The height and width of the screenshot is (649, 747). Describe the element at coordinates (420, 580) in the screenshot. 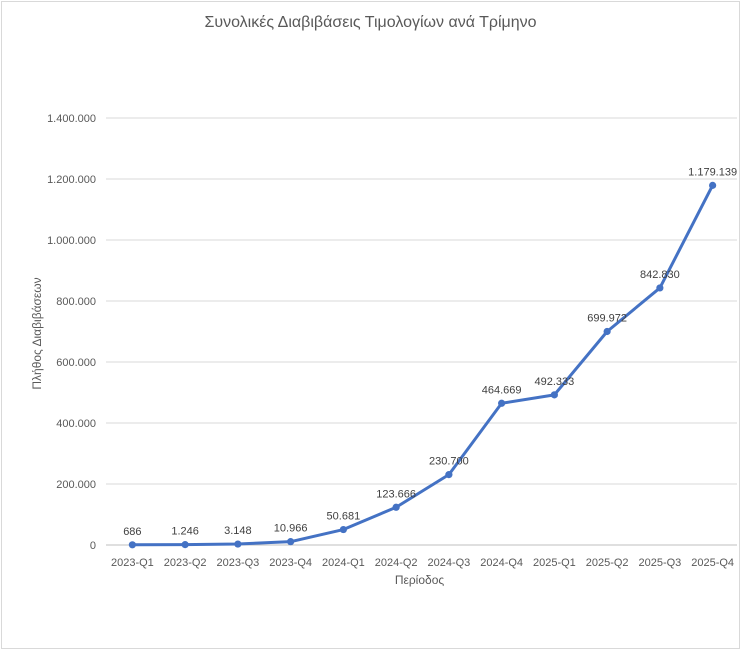

I see `x-axis-title: Περίοδος` at that location.